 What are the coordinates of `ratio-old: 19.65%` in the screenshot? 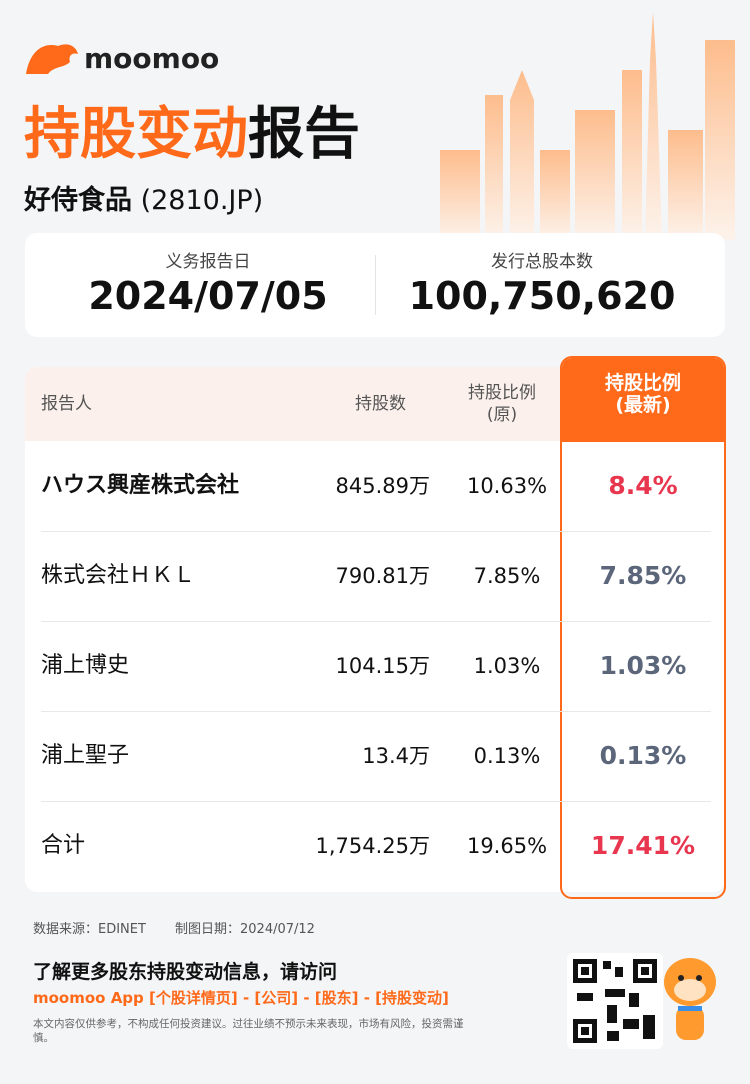 It's located at (507, 846).